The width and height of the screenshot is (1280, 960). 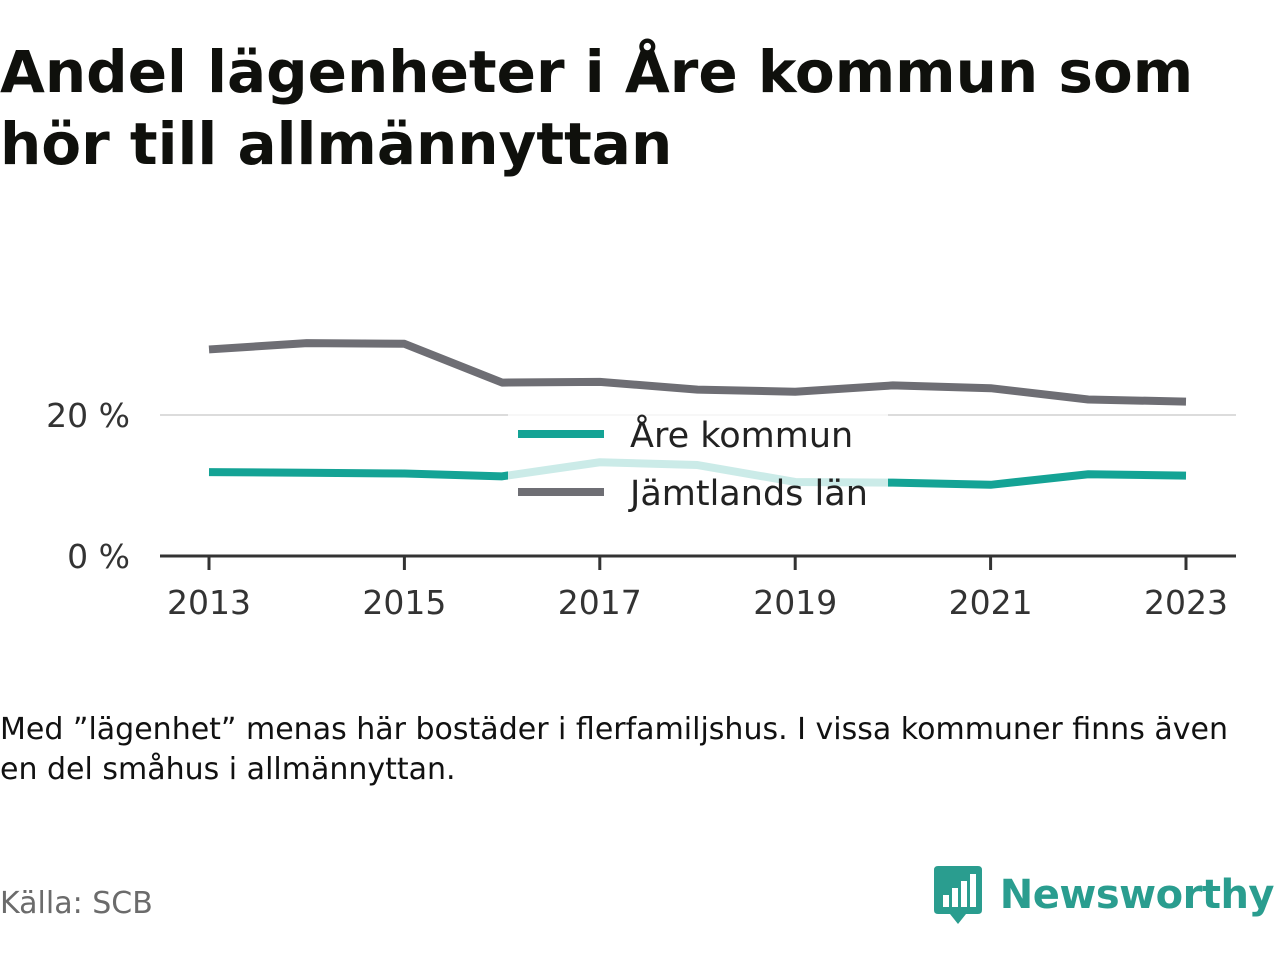 I want to click on x-tick-label: 2023, so click(x=1186, y=602).